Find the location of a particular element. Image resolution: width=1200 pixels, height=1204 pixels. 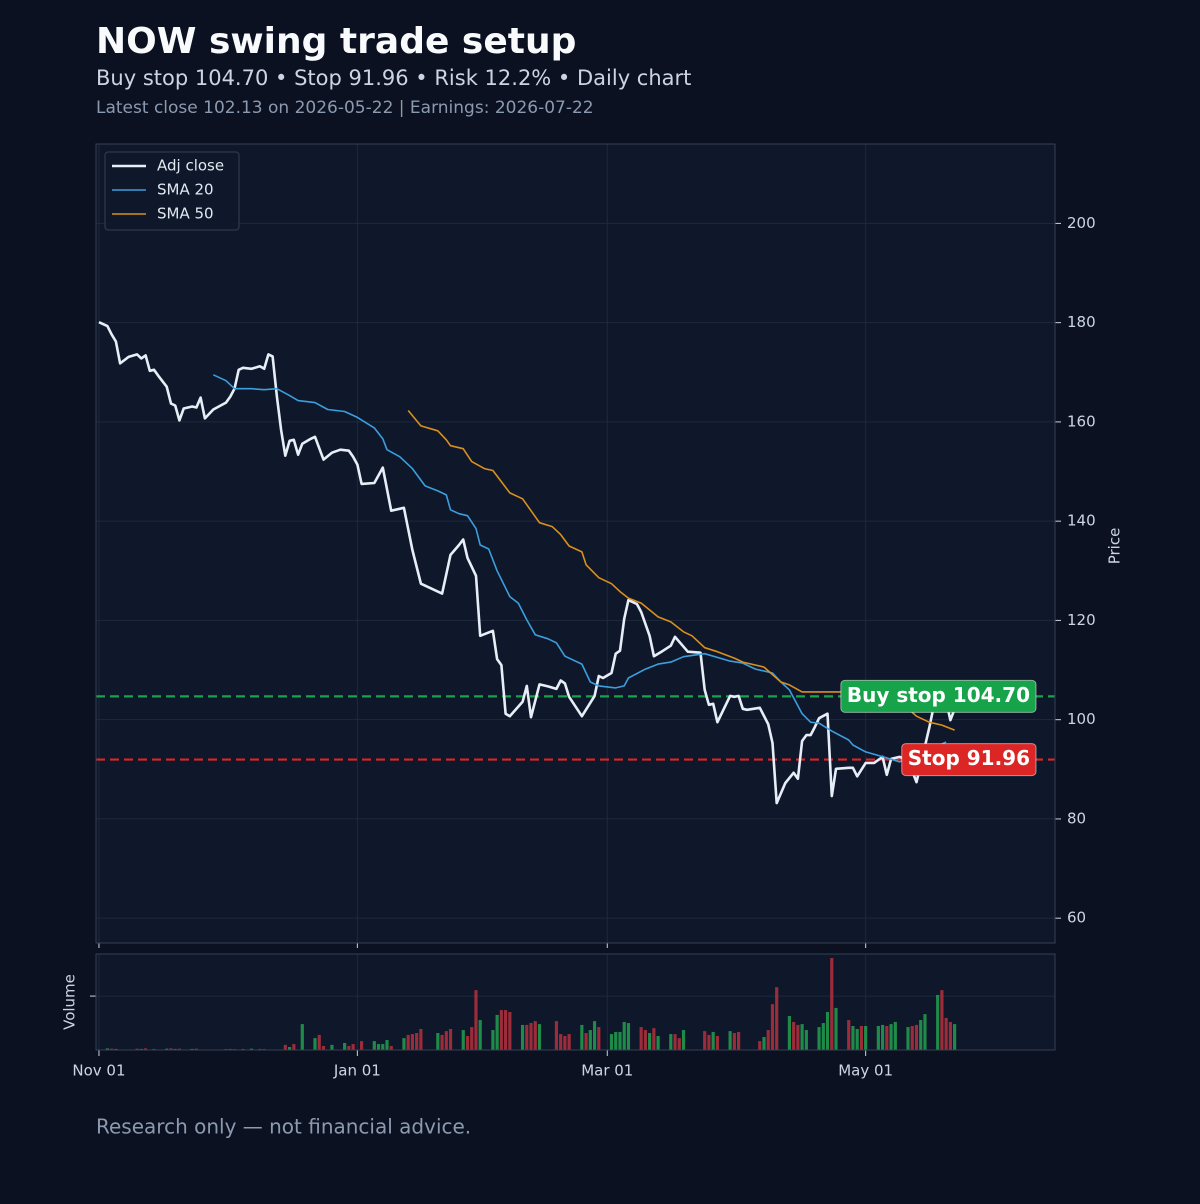

volume-axis-label: Volume is located at coordinates (70, 1002).